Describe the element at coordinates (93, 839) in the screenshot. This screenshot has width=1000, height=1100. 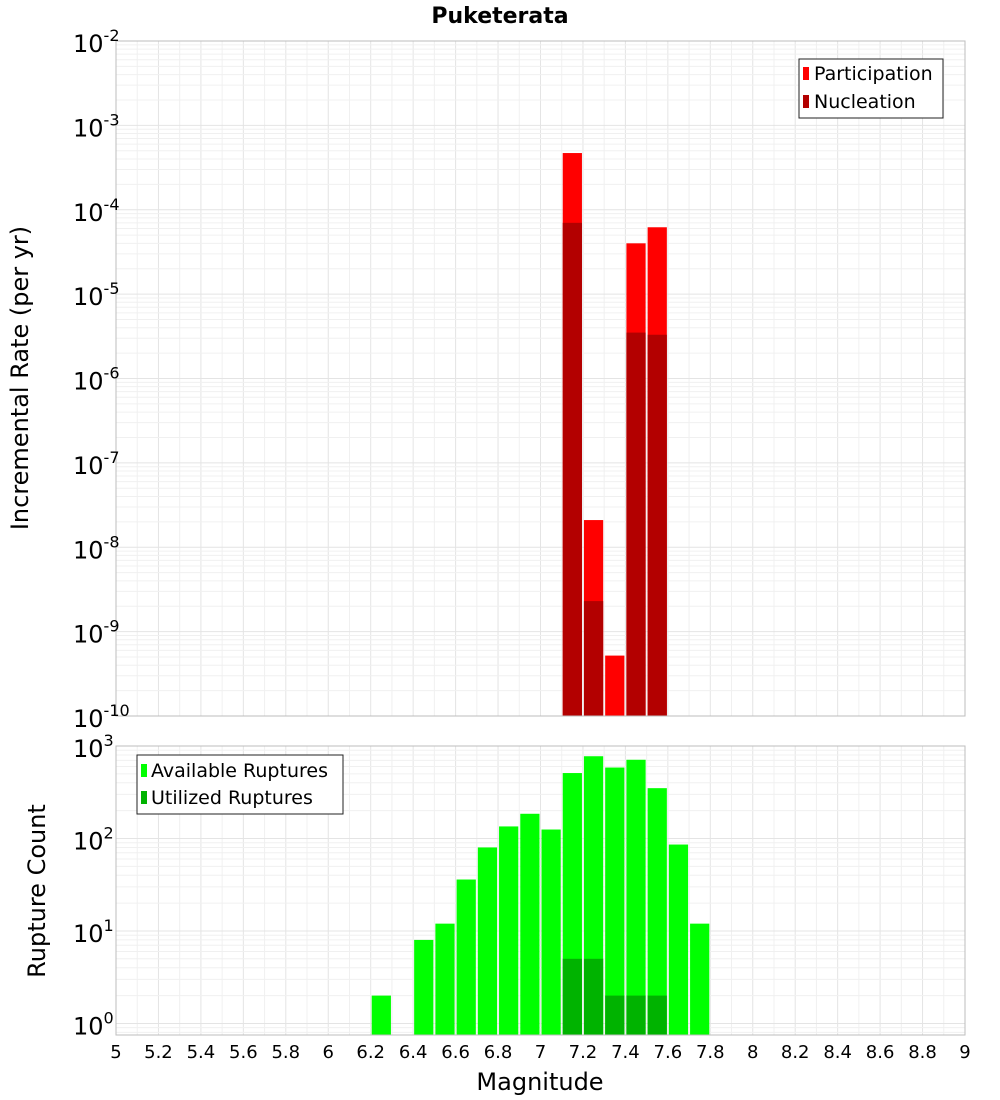
I see `count-y-tick-label: 10²` at that location.